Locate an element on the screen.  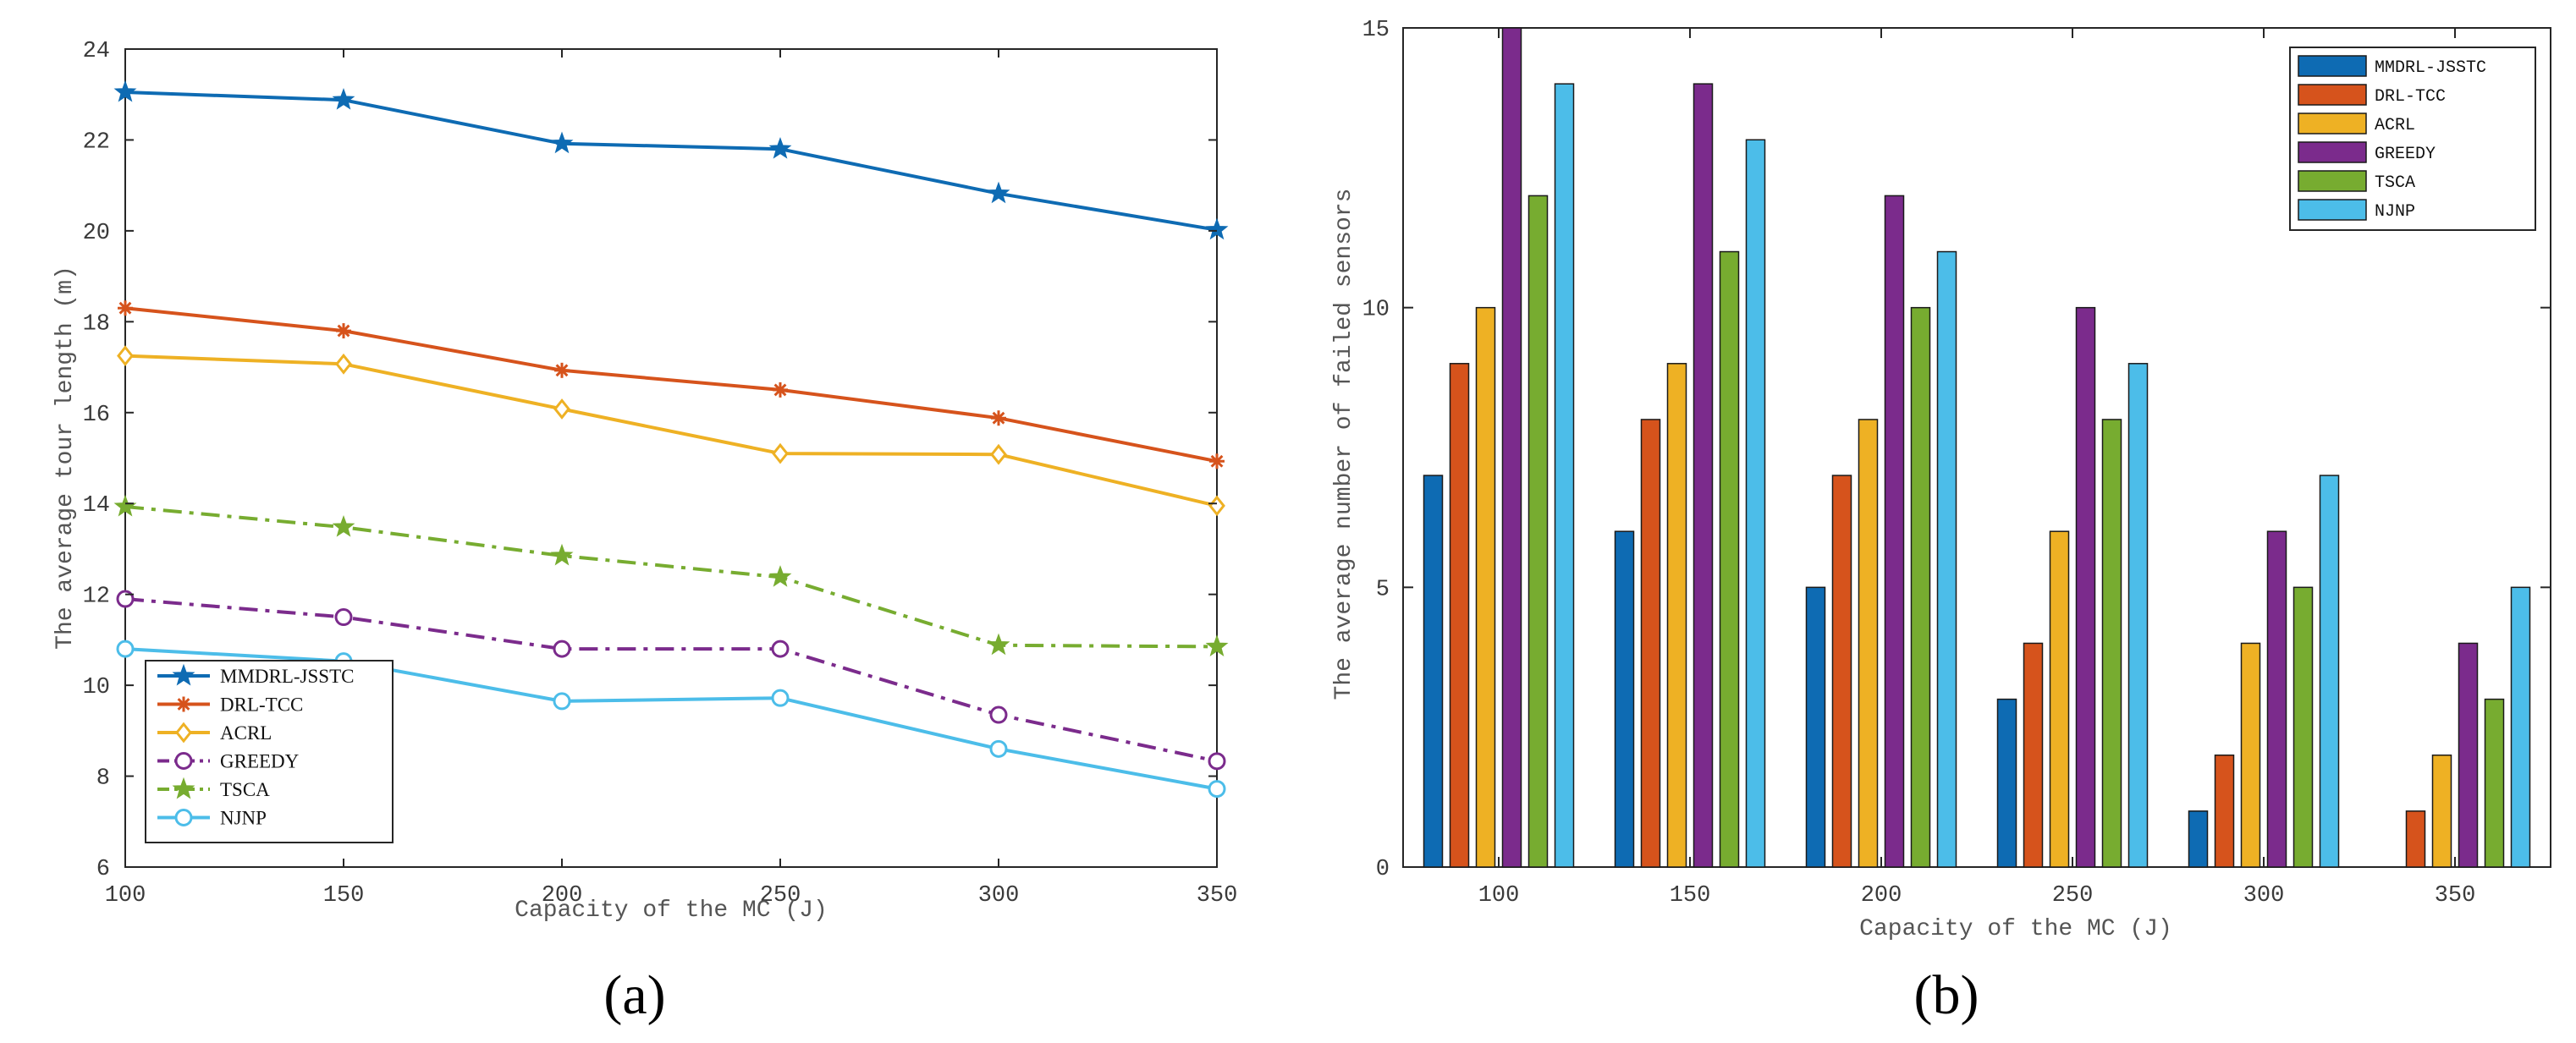
panel-b-legend: MMDRL-JSSTC DRL-TCC ACRL GREEDY TSCA NJNP is located at coordinates (2412, 139).